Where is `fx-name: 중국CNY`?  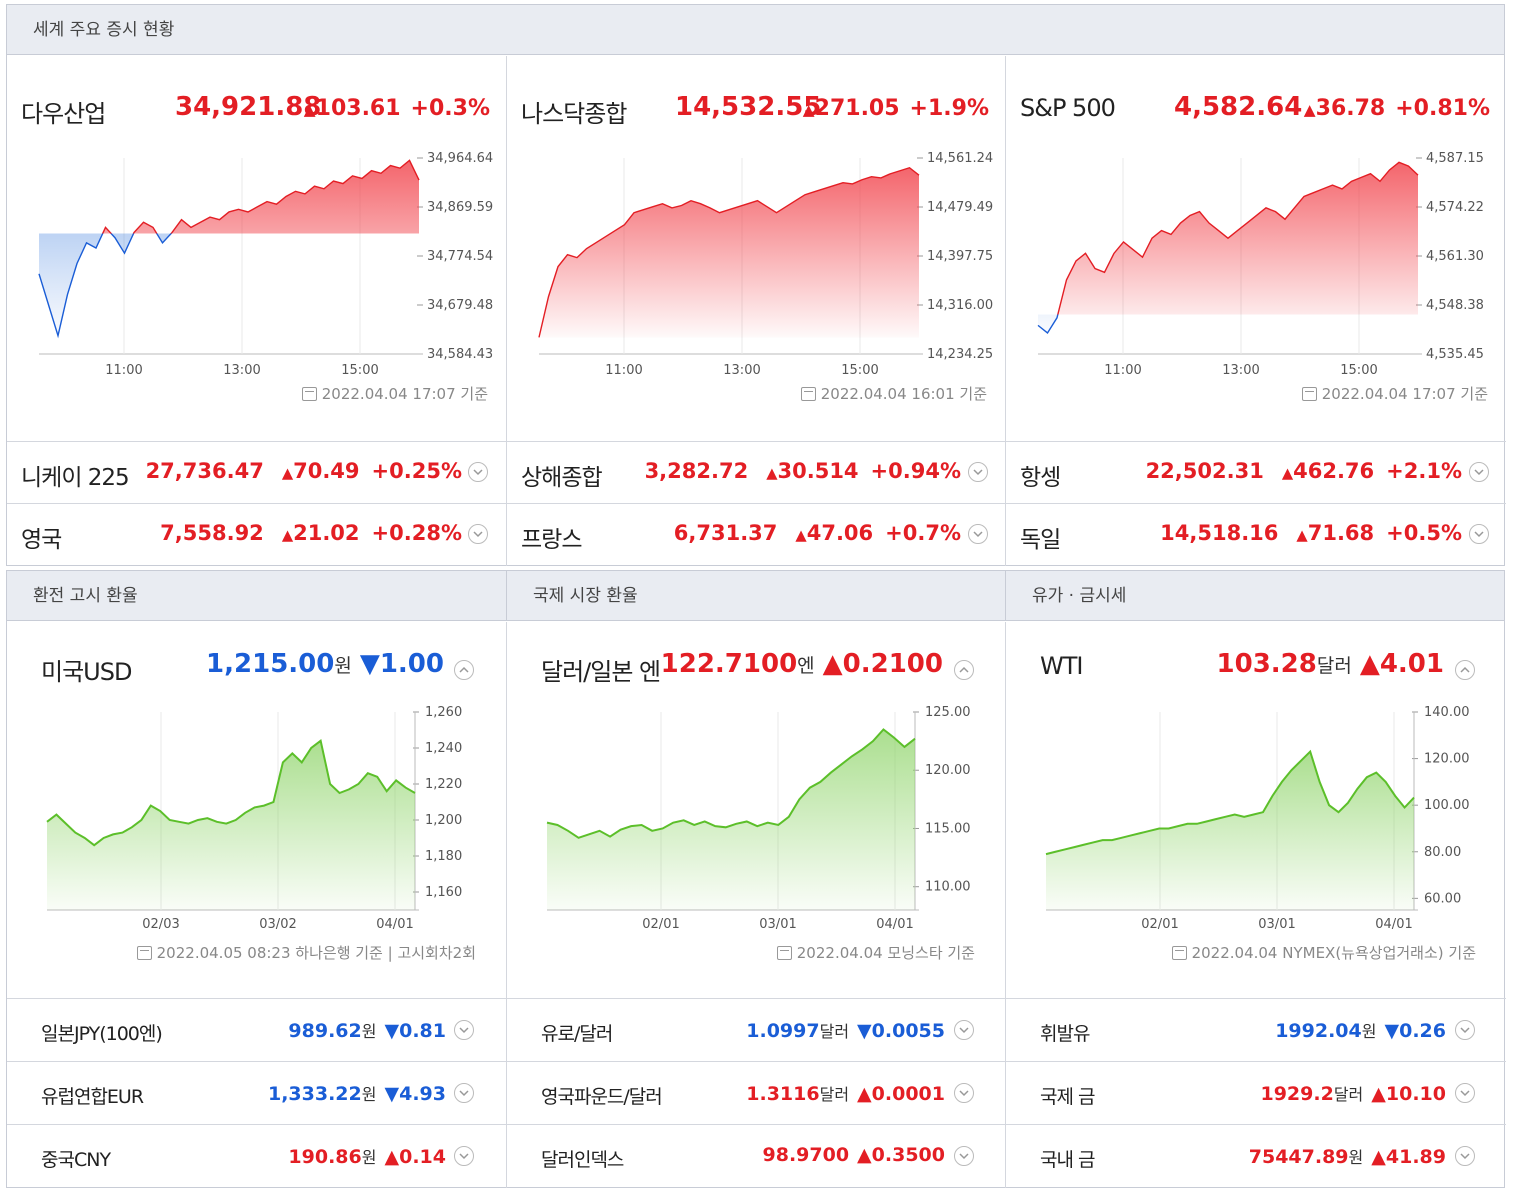 fx-name: 중국CNY is located at coordinates (76, 1160).